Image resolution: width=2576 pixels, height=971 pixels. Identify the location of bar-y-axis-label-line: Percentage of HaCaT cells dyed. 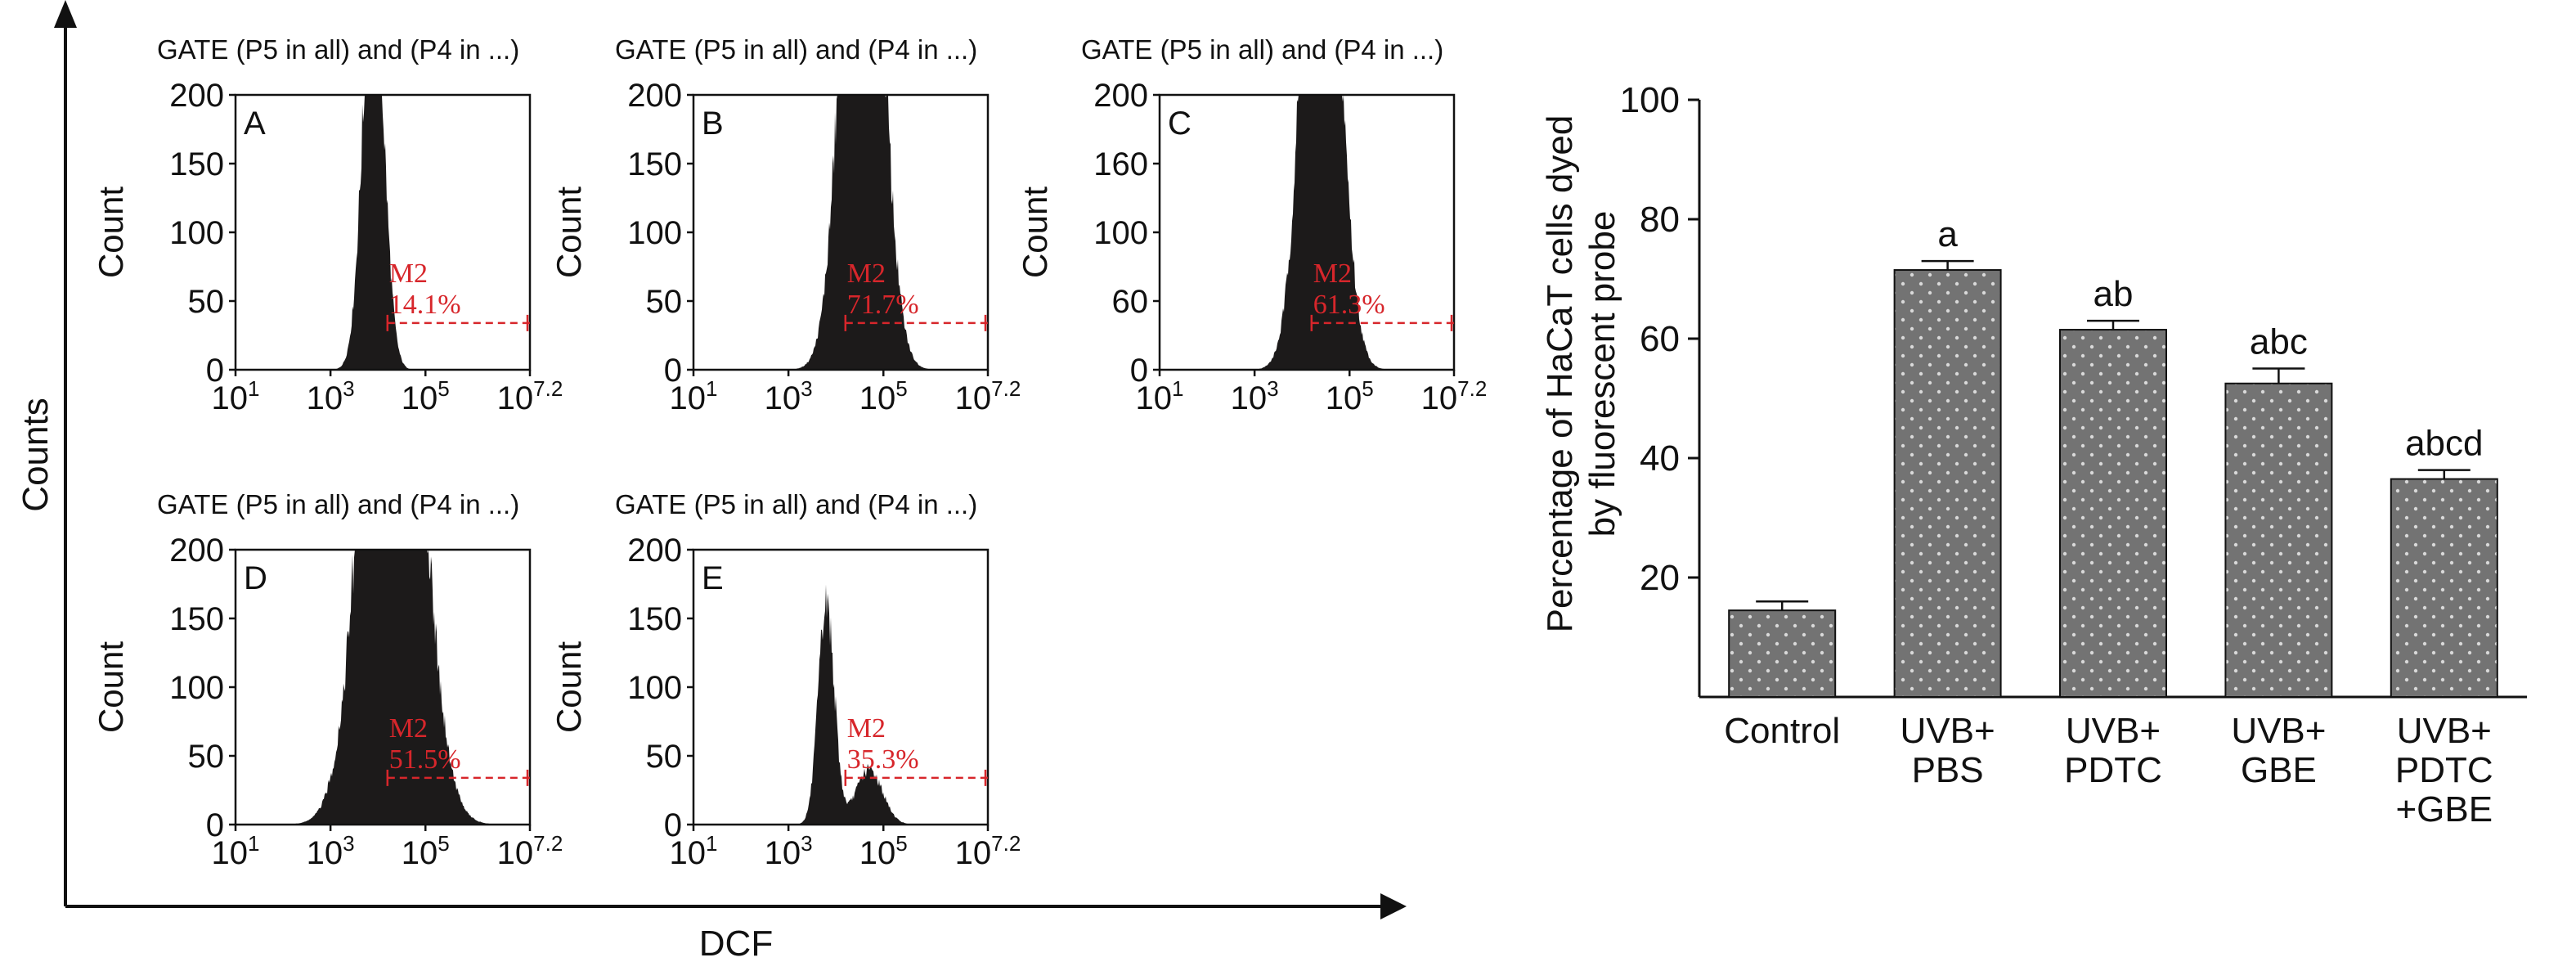
(1560, 374).